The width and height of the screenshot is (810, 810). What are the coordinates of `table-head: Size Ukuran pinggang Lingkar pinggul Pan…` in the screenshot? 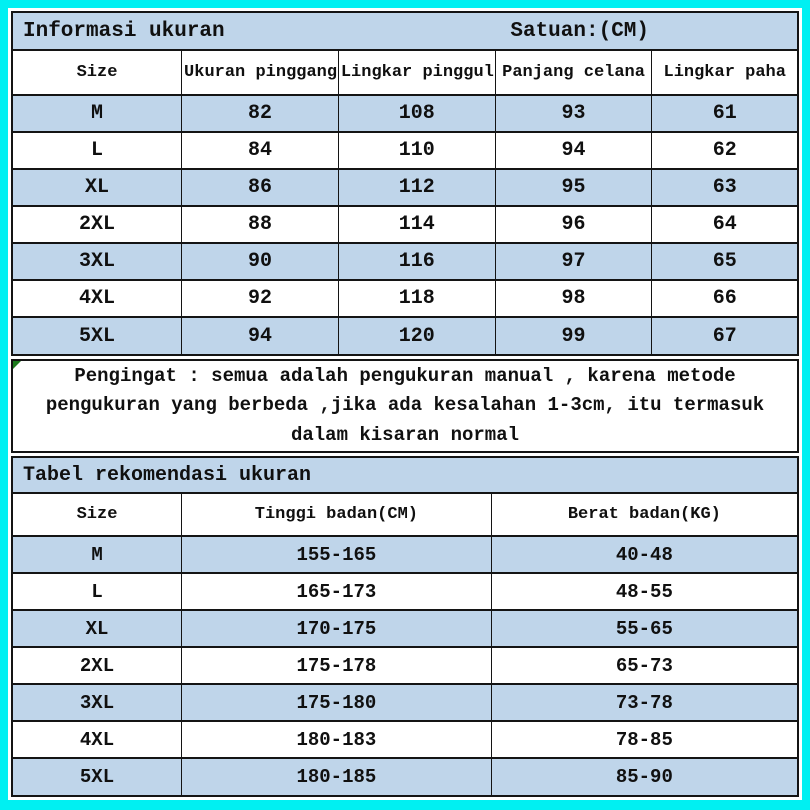 It's located at (405, 73).